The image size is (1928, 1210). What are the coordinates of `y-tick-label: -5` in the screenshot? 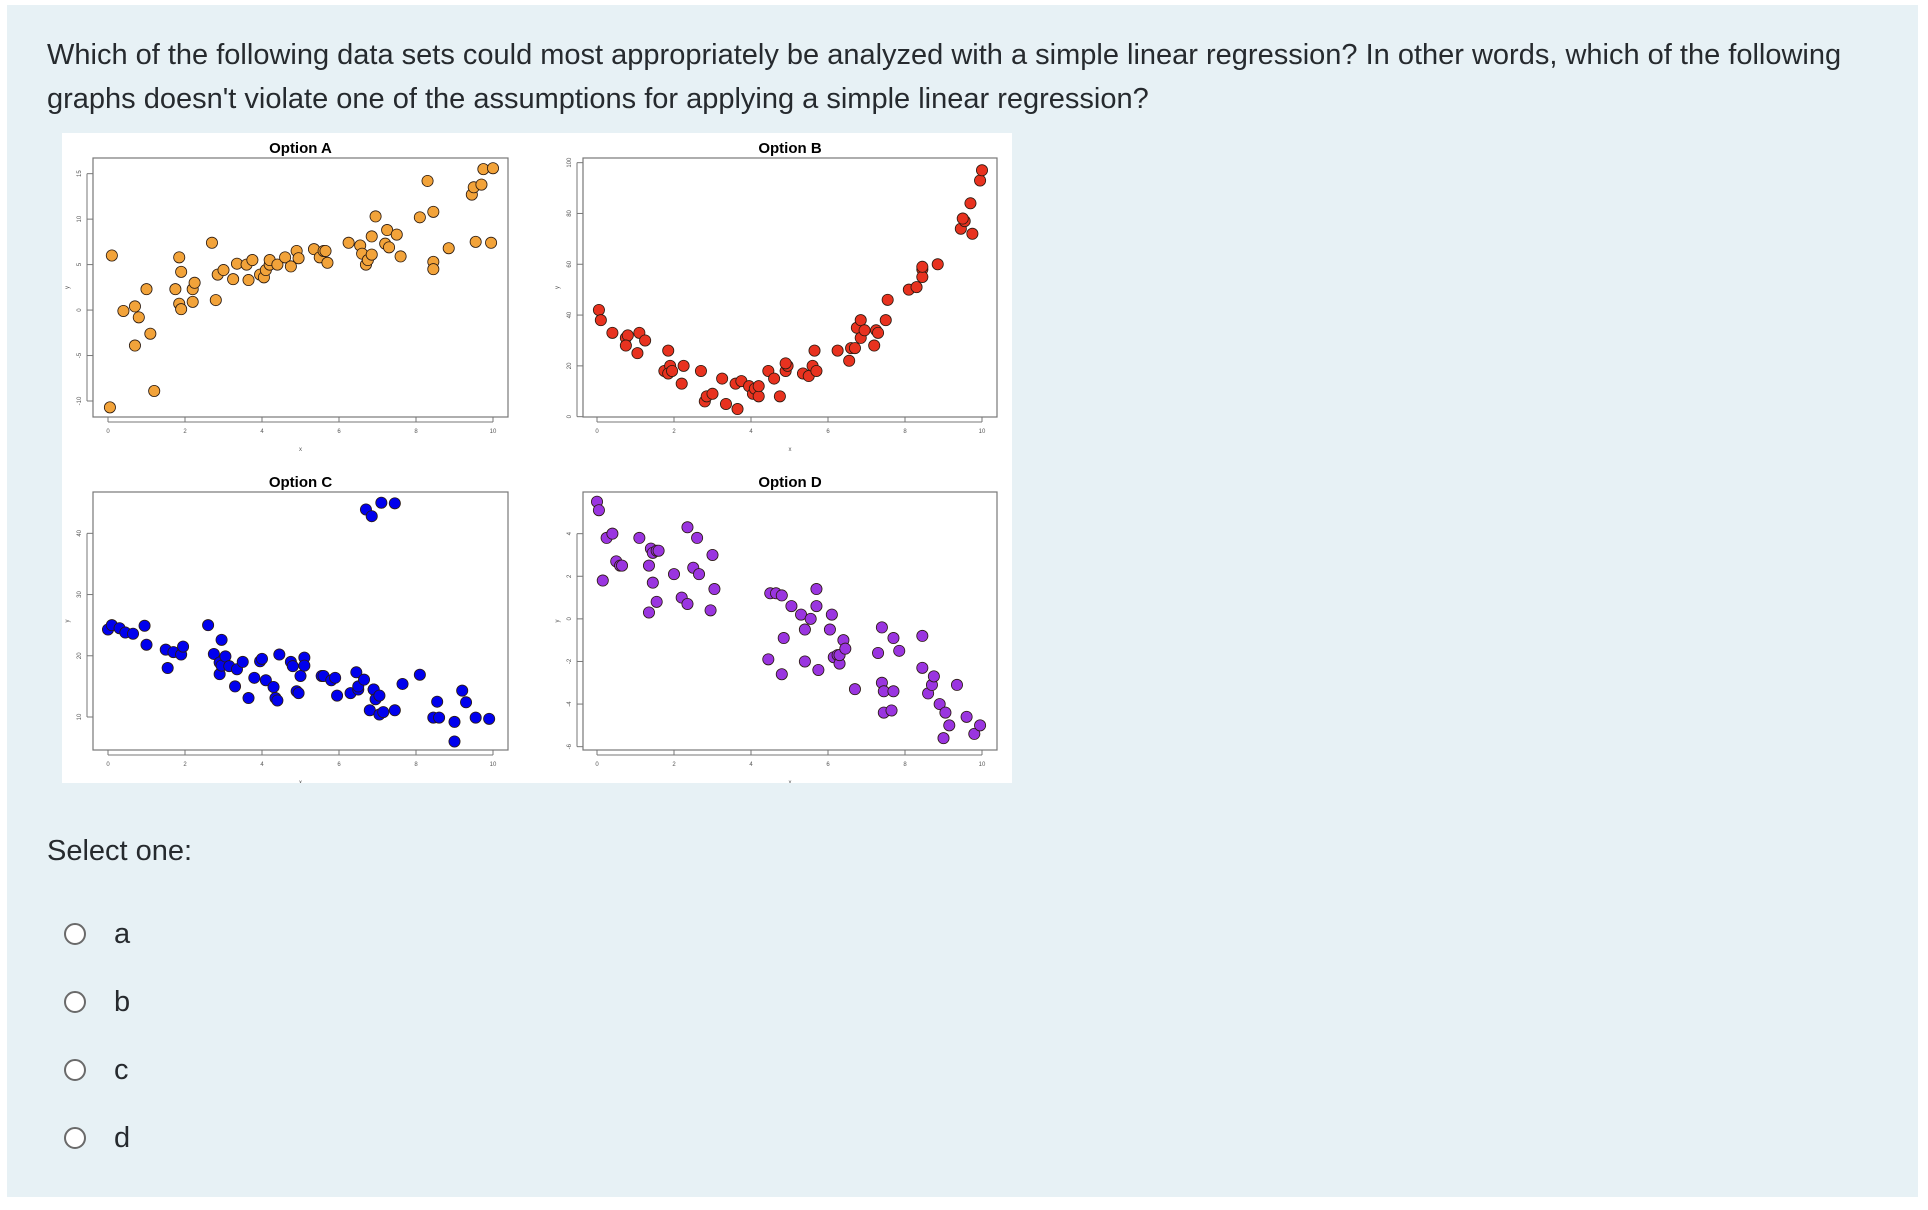 It's located at (80, 355).